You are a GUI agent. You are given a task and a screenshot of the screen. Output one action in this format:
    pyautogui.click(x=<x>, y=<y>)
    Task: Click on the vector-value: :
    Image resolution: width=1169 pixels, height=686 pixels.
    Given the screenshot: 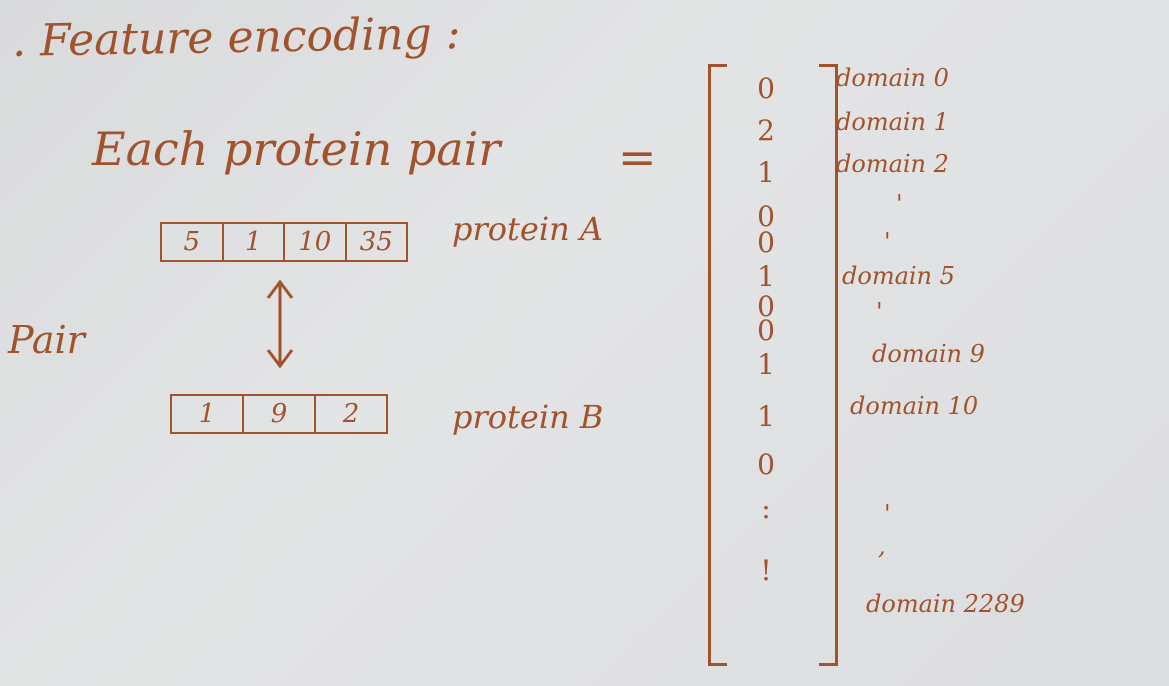 What is the action you would take?
    pyautogui.click(x=766, y=508)
    